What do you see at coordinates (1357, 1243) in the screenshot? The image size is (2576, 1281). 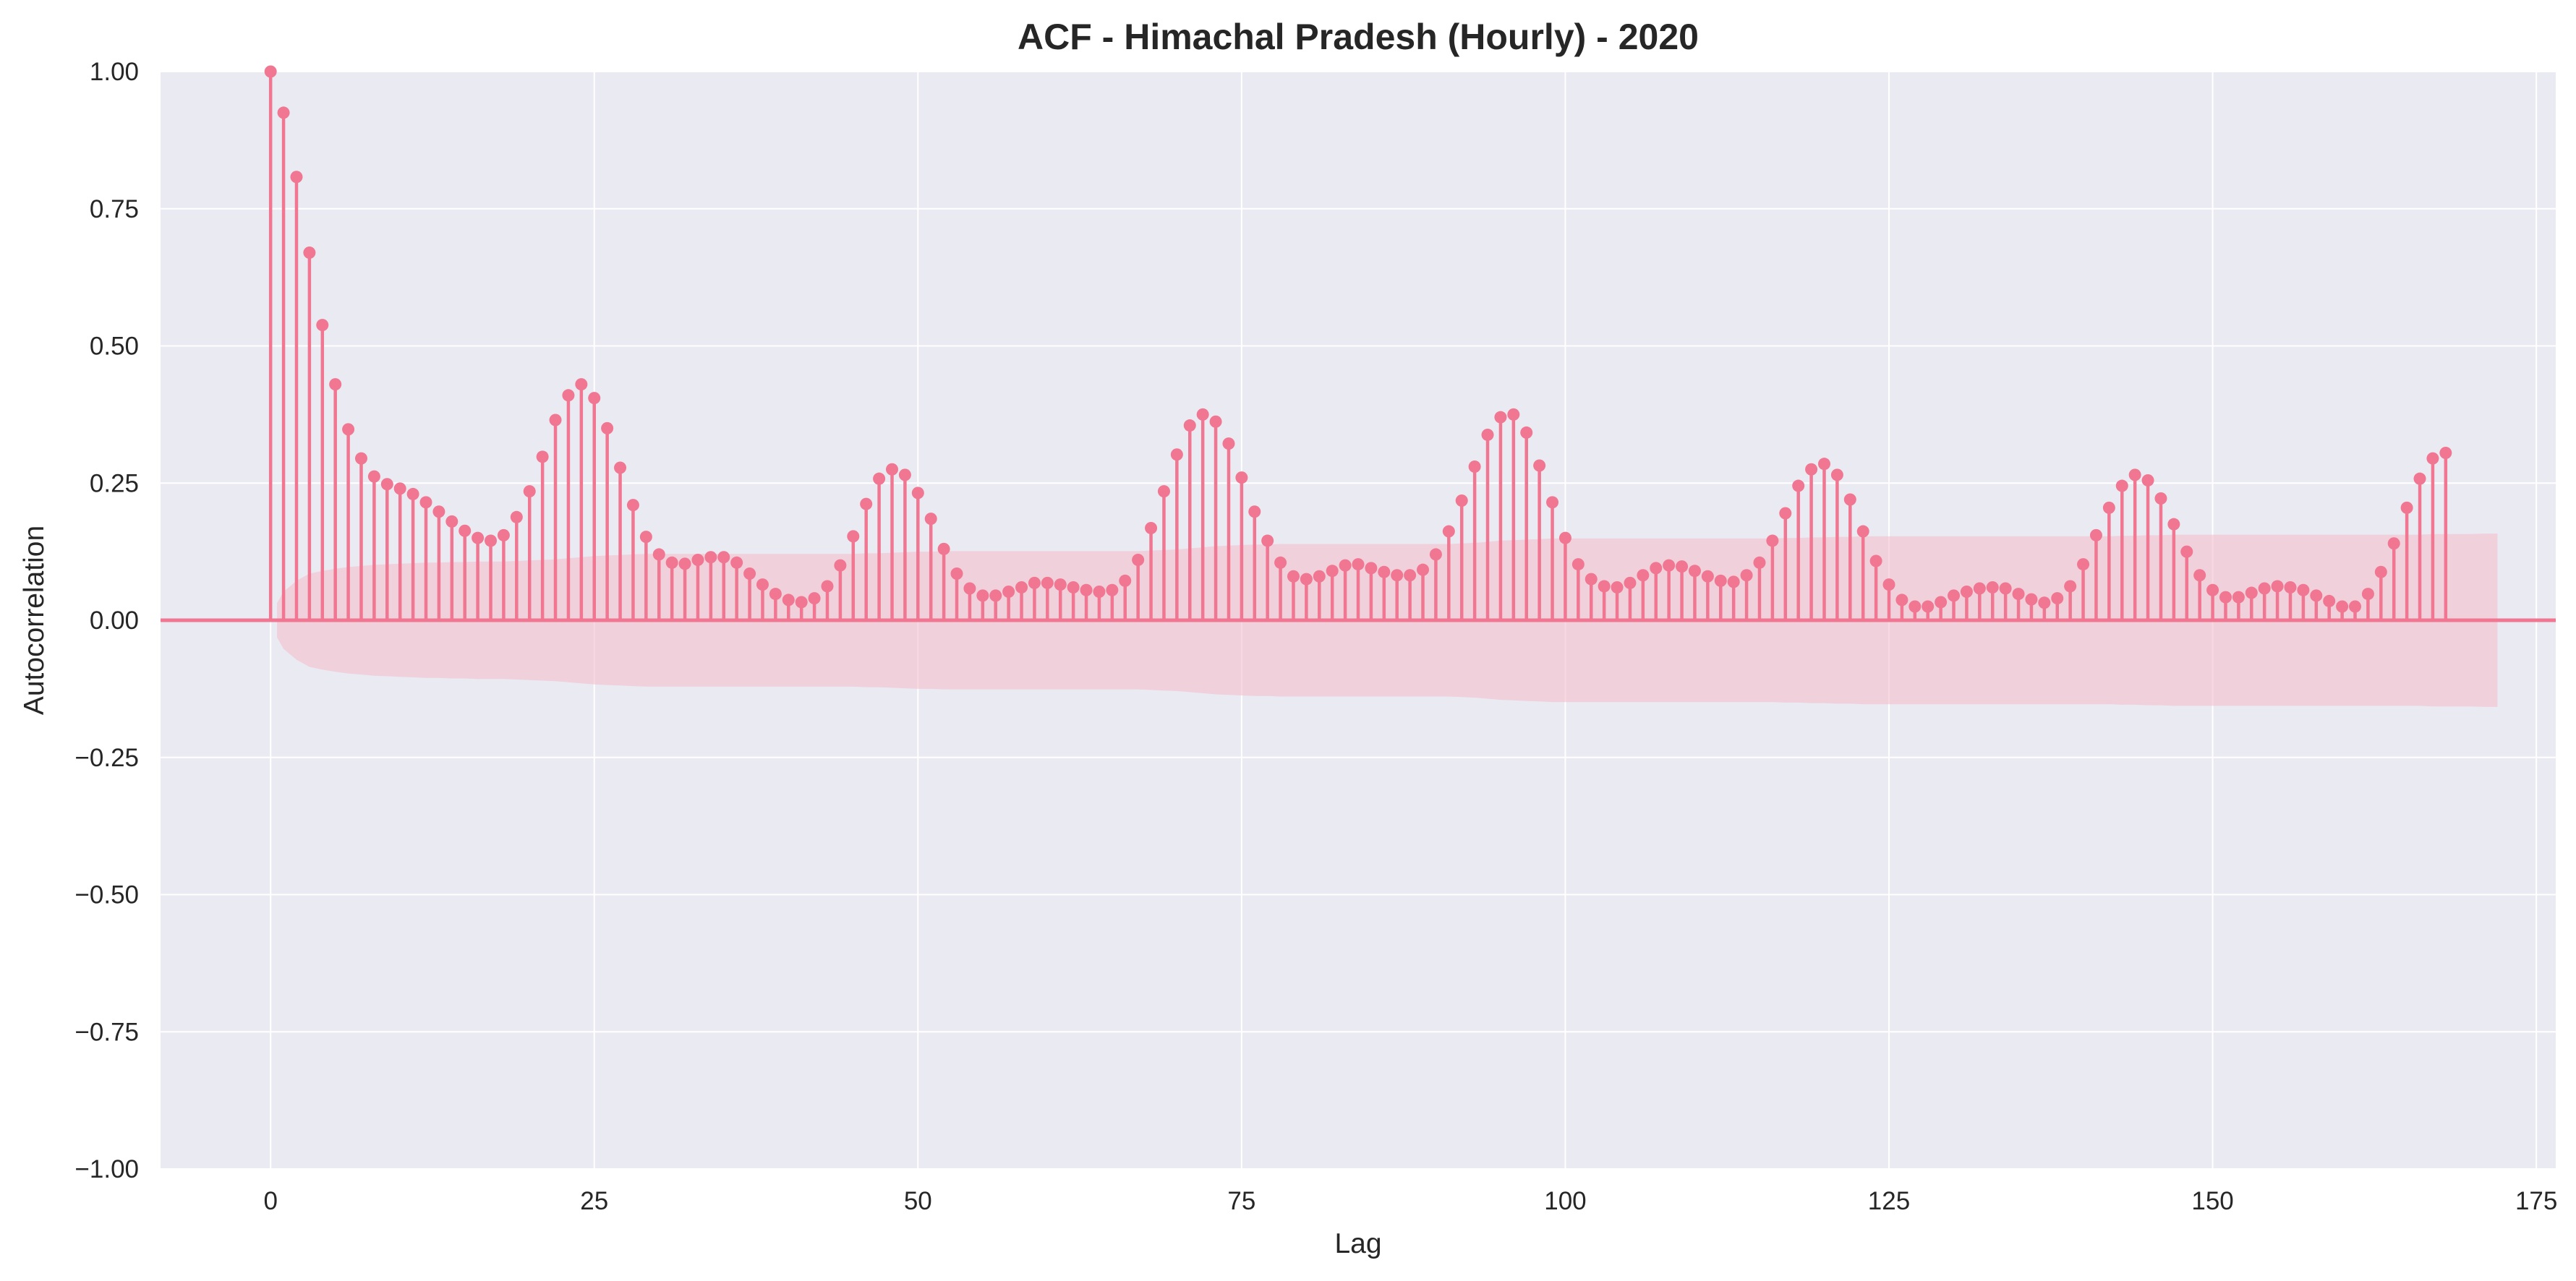 I see `x-axis-label: Lag` at bounding box center [1357, 1243].